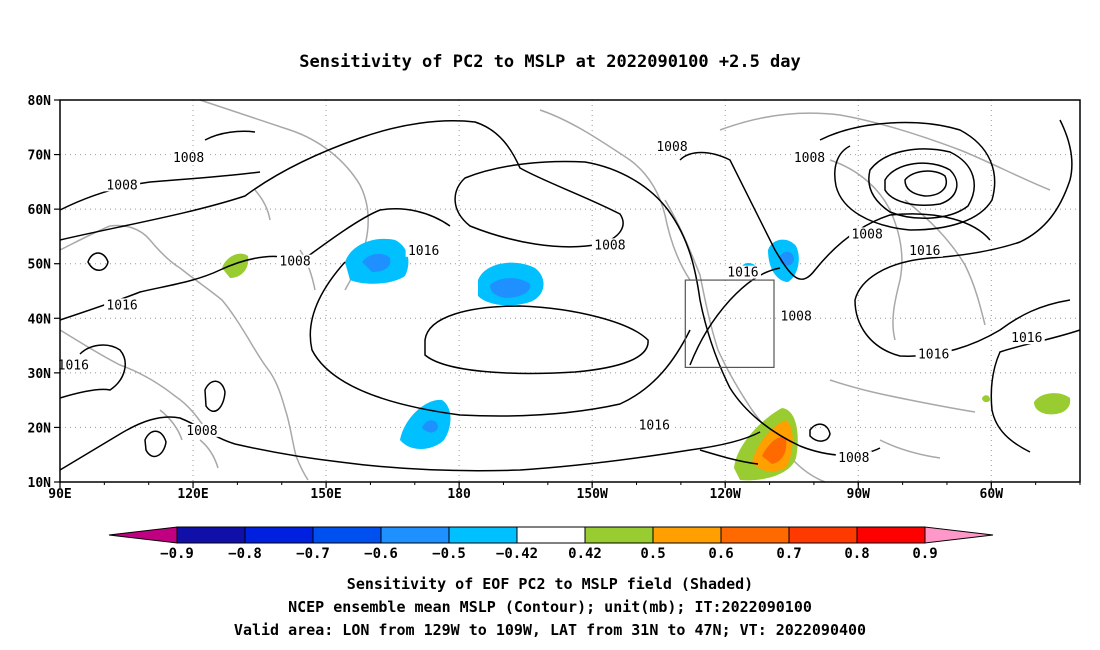 This screenshot has height=650, width=1100. I want to click on lat-tick-label: 40N, so click(40, 319).